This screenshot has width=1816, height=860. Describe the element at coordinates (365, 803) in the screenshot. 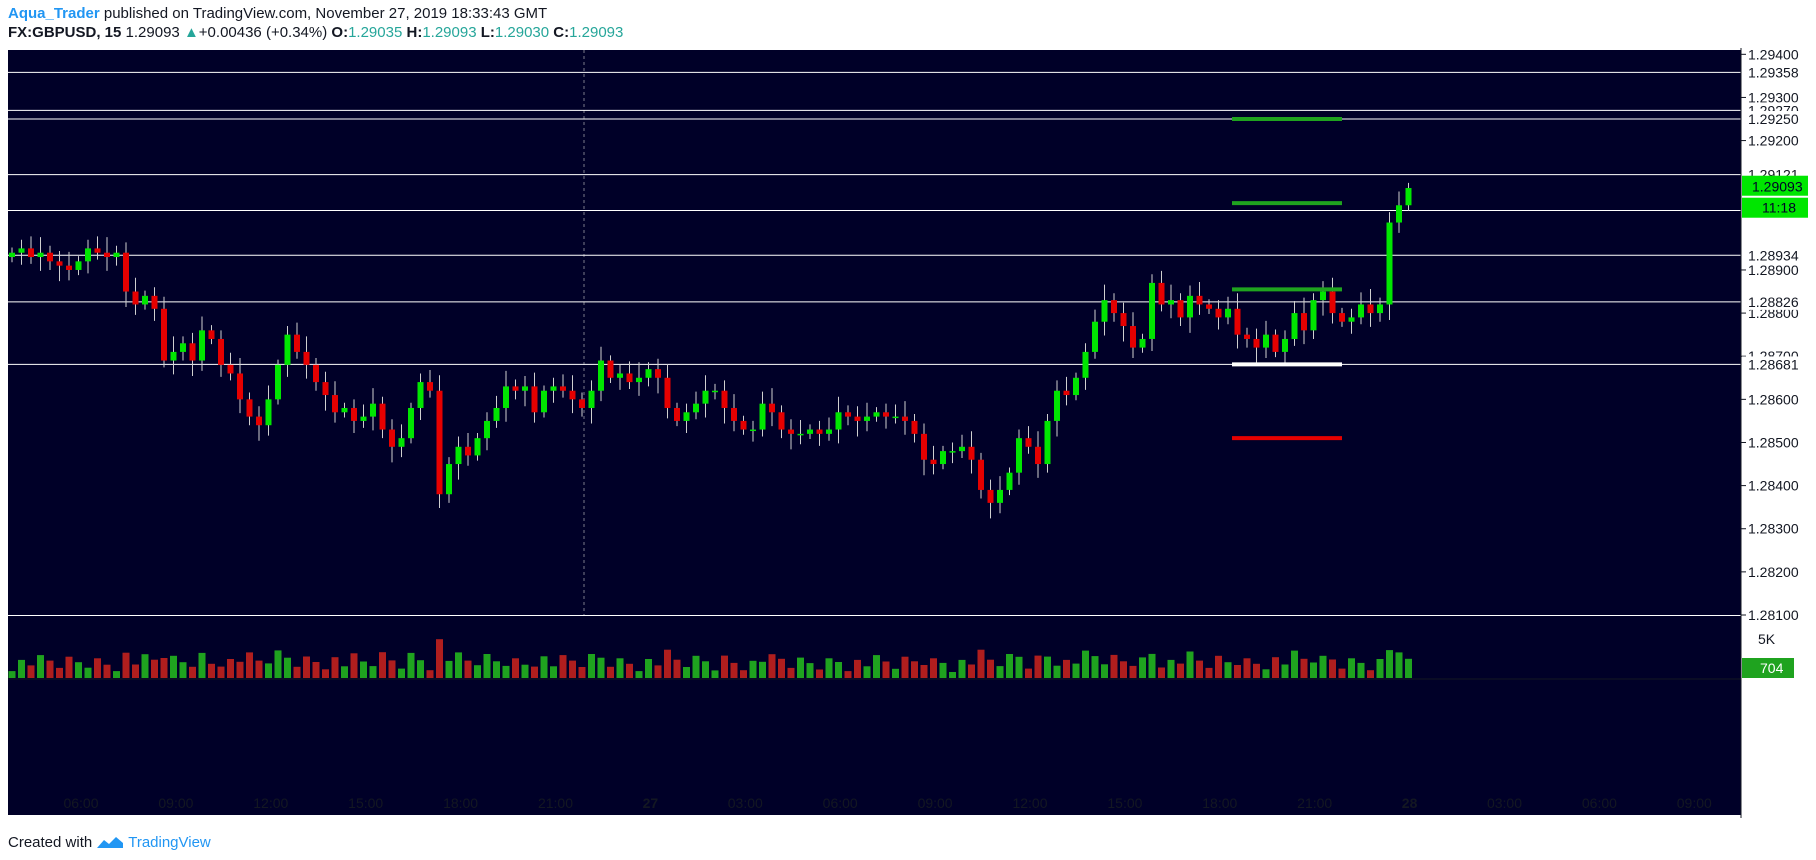

I see `x-tick-label: 15:00` at that location.